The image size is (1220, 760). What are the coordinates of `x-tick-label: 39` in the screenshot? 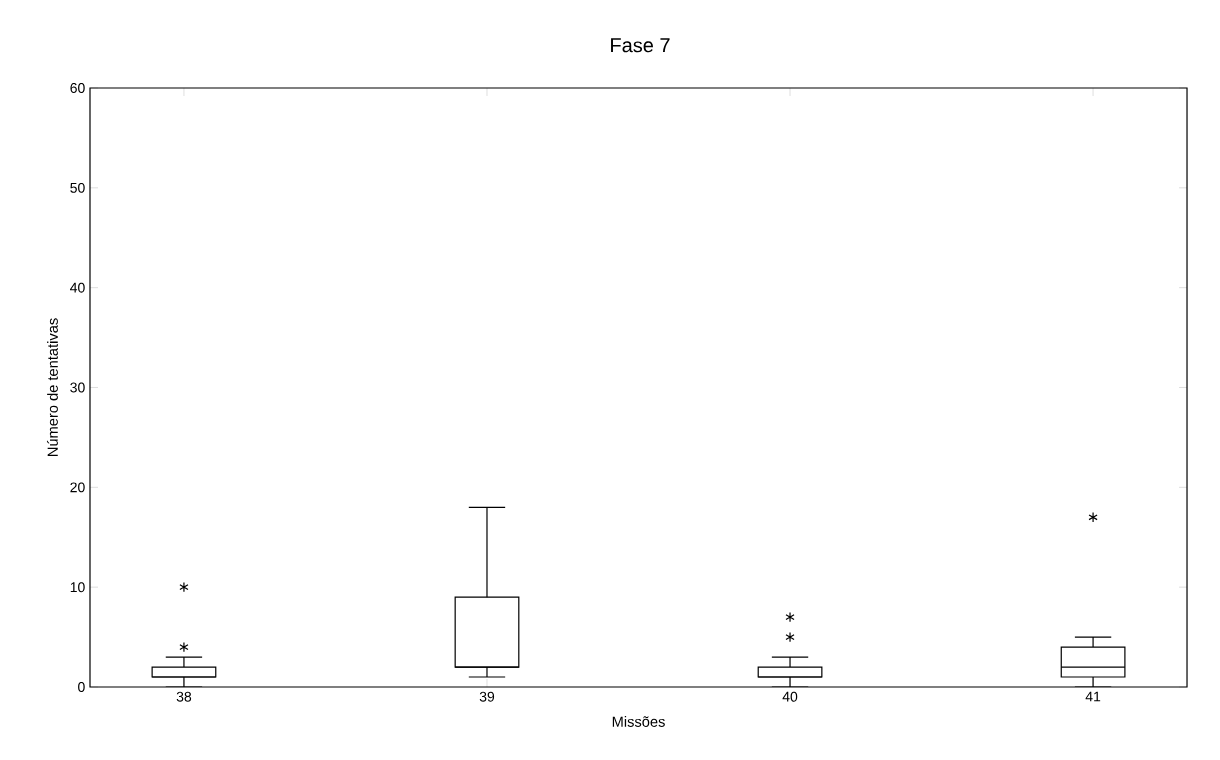 It's located at (487, 696).